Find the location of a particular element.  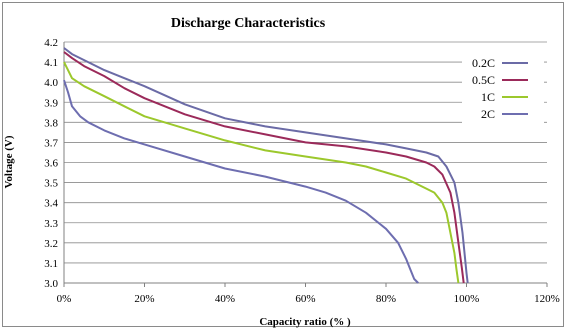

y-tick-label: 3.5 is located at coordinates (51, 184).